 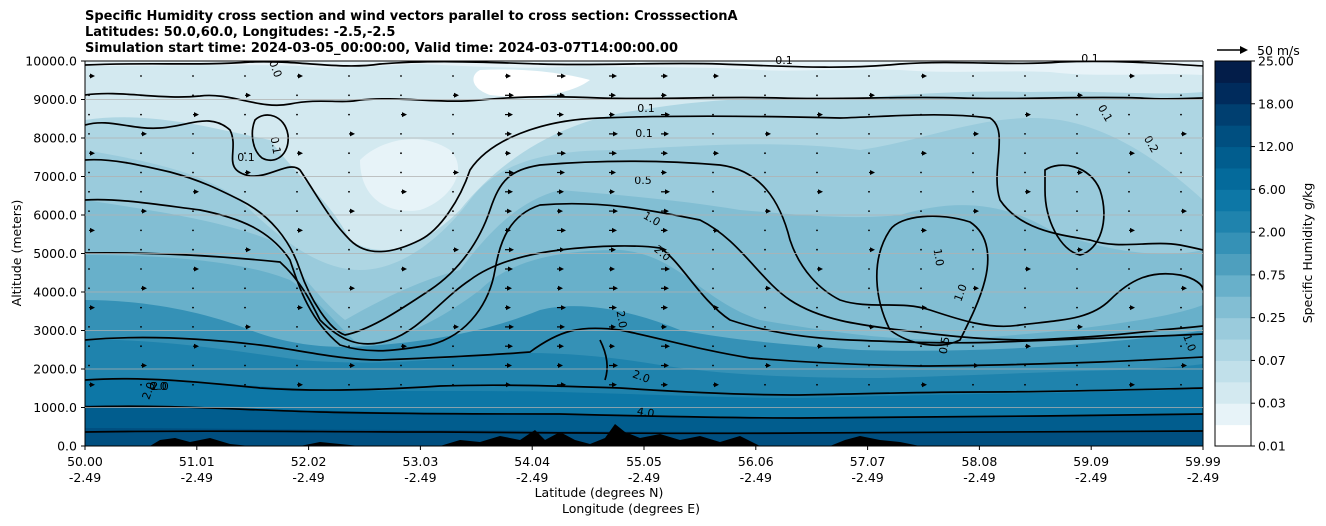 I want to click on y-tick-label: 7000.0, so click(x=55, y=176).